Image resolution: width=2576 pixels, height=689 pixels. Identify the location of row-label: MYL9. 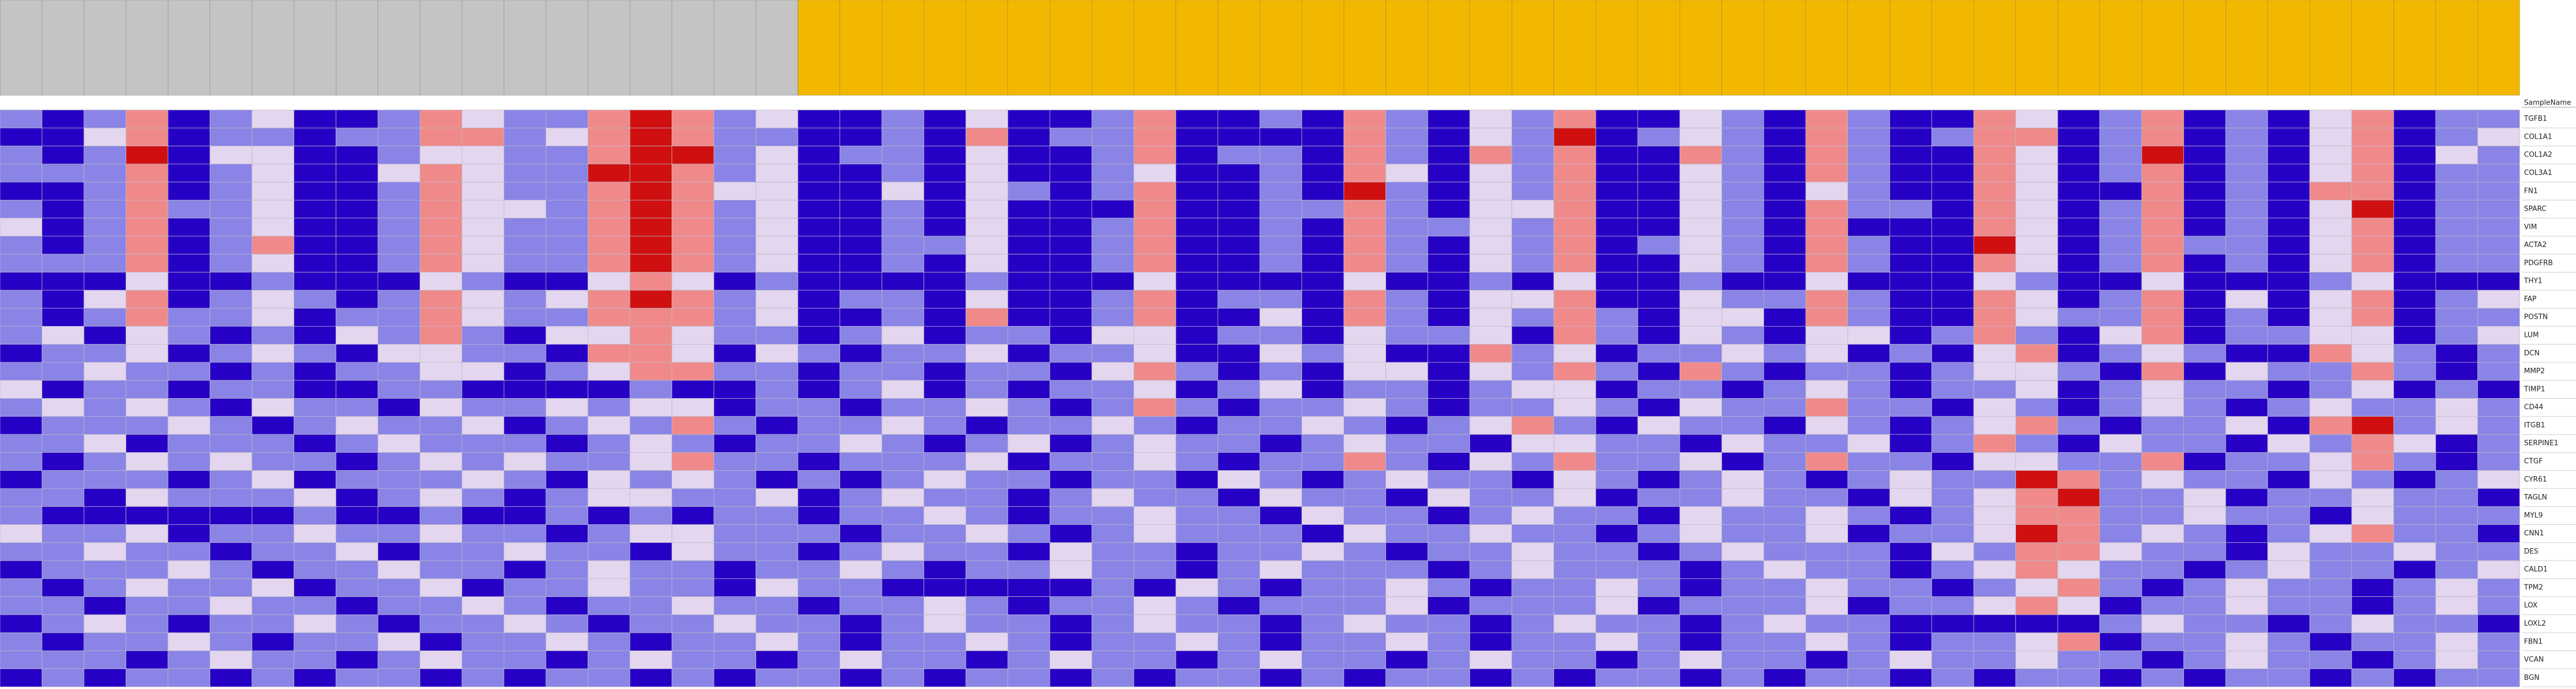
(2533, 515).